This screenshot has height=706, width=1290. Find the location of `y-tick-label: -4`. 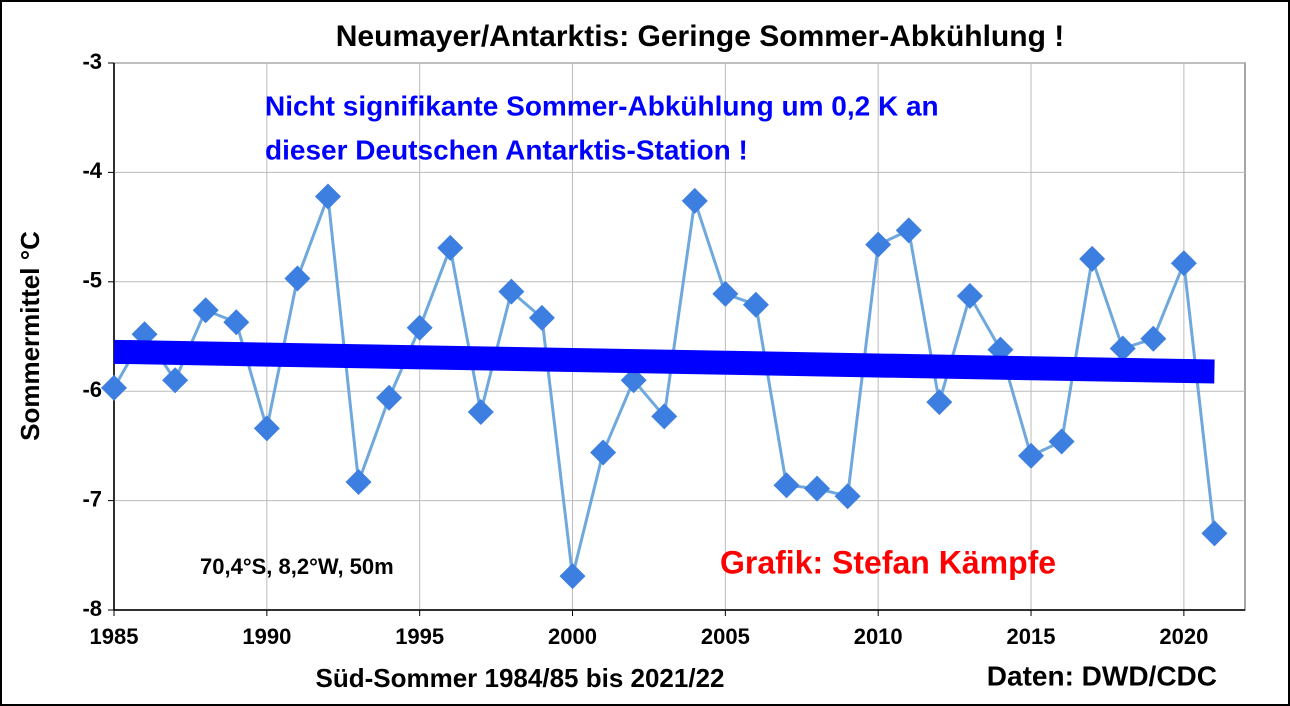

y-tick-label: -4 is located at coordinates (92, 170).